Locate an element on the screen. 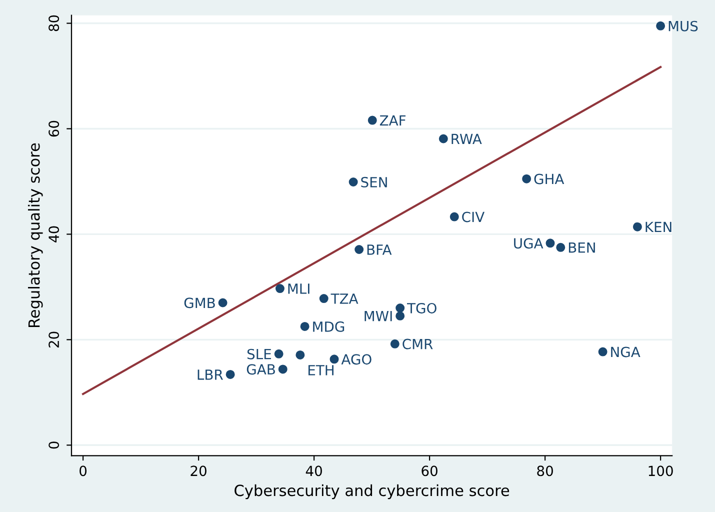 The image size is (715, 512). annotation: MLI is located at coordinates (299, 289).